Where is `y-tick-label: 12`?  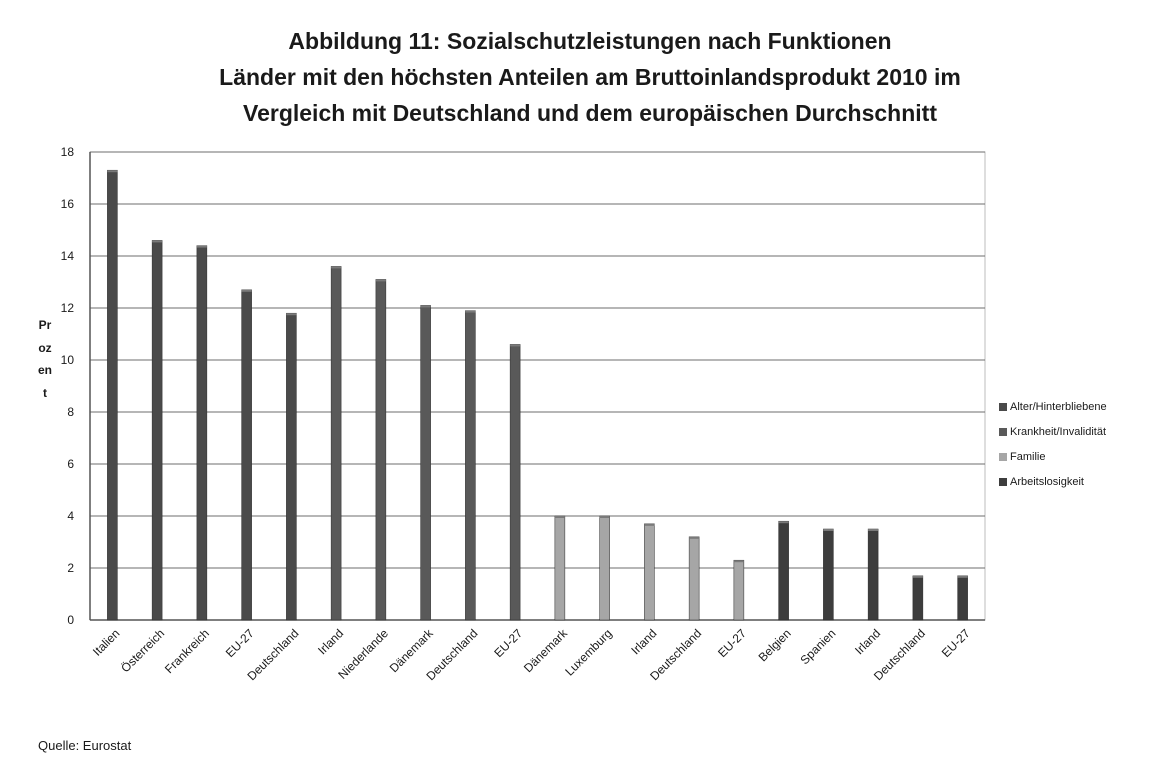
y-tick-label: 12 is located at coordinates (68, 308).